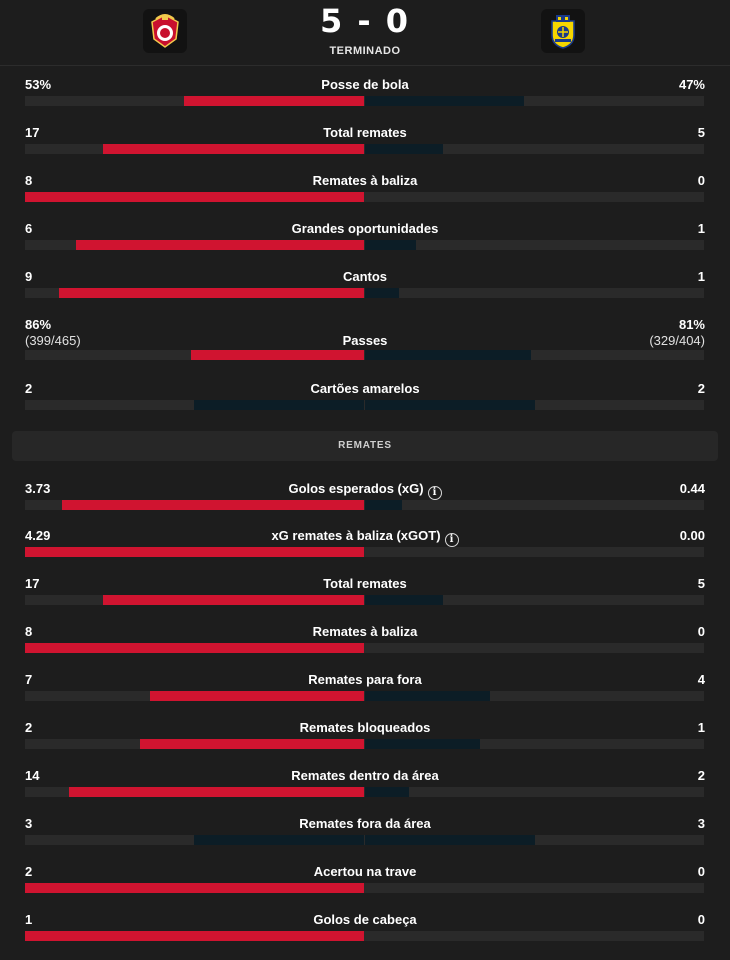  What do you see at coordinates (53, 340) in the screenshot?
I see `home-stat-detail: (399/465)` at bounding box center [53, 340].